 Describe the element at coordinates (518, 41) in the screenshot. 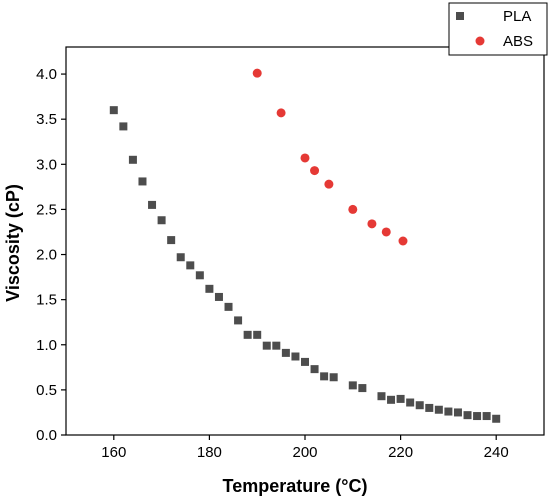

I see `legend-label-abs: ABS` at that location.